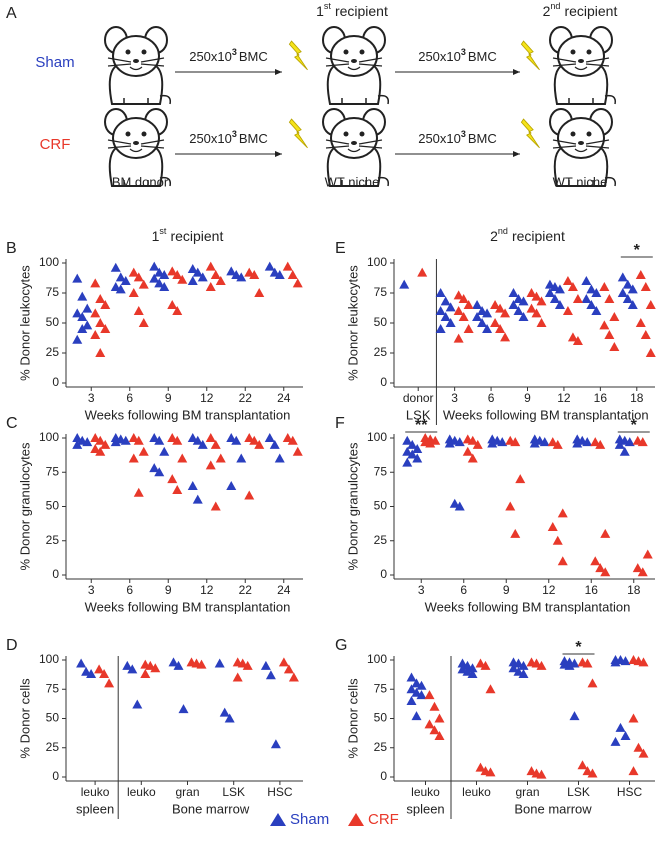 This screenshot has height=852, width=660. I want to click on group-label: Weeks following BM transplantation, so click(546, 414).